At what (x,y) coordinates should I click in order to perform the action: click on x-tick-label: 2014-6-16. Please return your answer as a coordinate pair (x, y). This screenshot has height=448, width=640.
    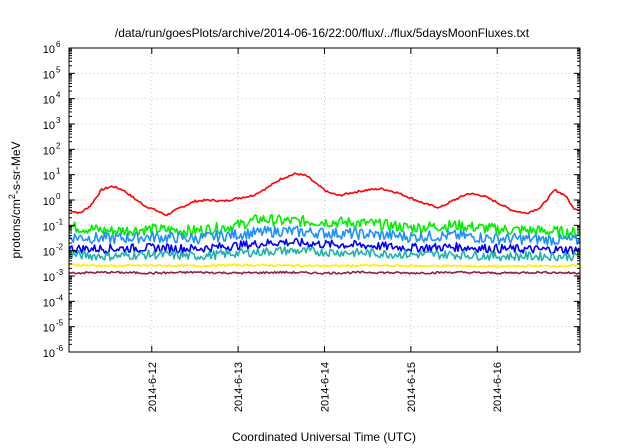
    Looking at the image, I should click on (498, 387).